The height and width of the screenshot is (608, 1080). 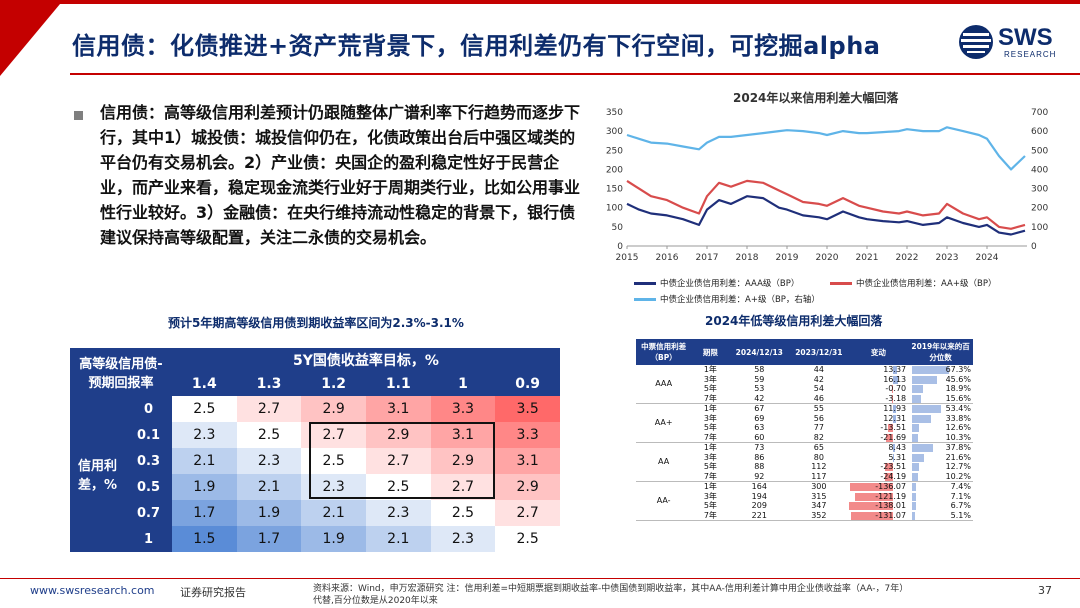 I want to click on cell-percentile: 7.1%, so click(x=940, y=497).